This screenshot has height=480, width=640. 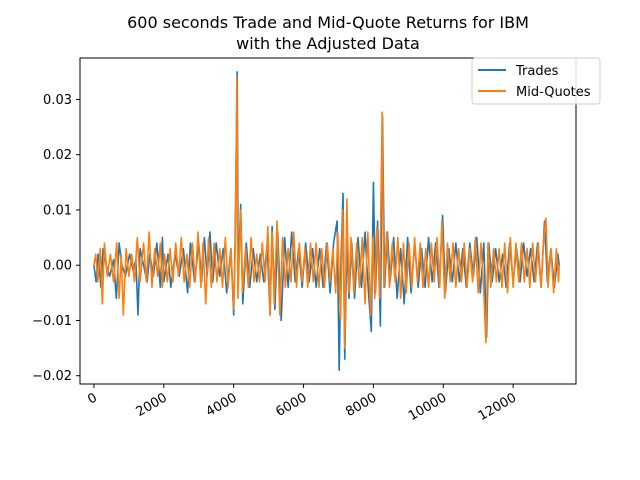 What do you see at coordinates (536, 81) in the screenshot?
I see `legend: Trades Mid-Quotes` at bounding box center [536, 81].